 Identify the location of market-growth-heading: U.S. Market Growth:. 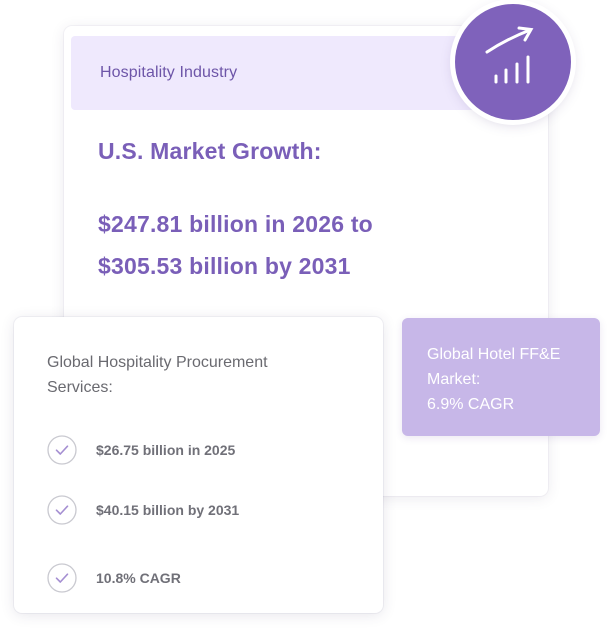
(210, 151).